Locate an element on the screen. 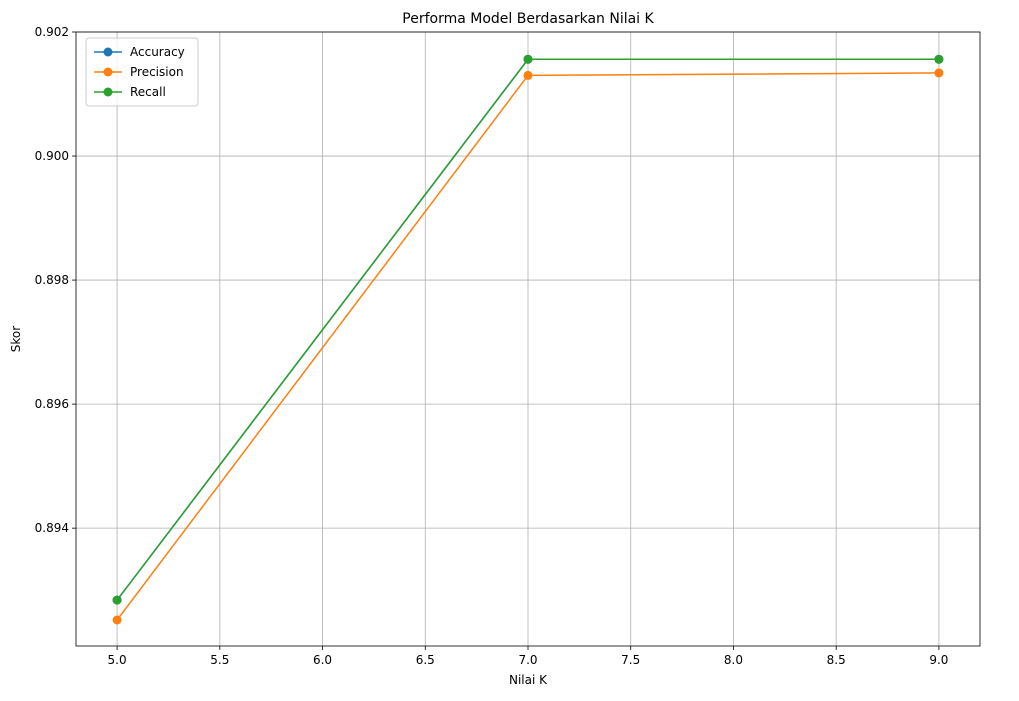  x-tick-label: 6.0 is located at coordinates (322, 660).